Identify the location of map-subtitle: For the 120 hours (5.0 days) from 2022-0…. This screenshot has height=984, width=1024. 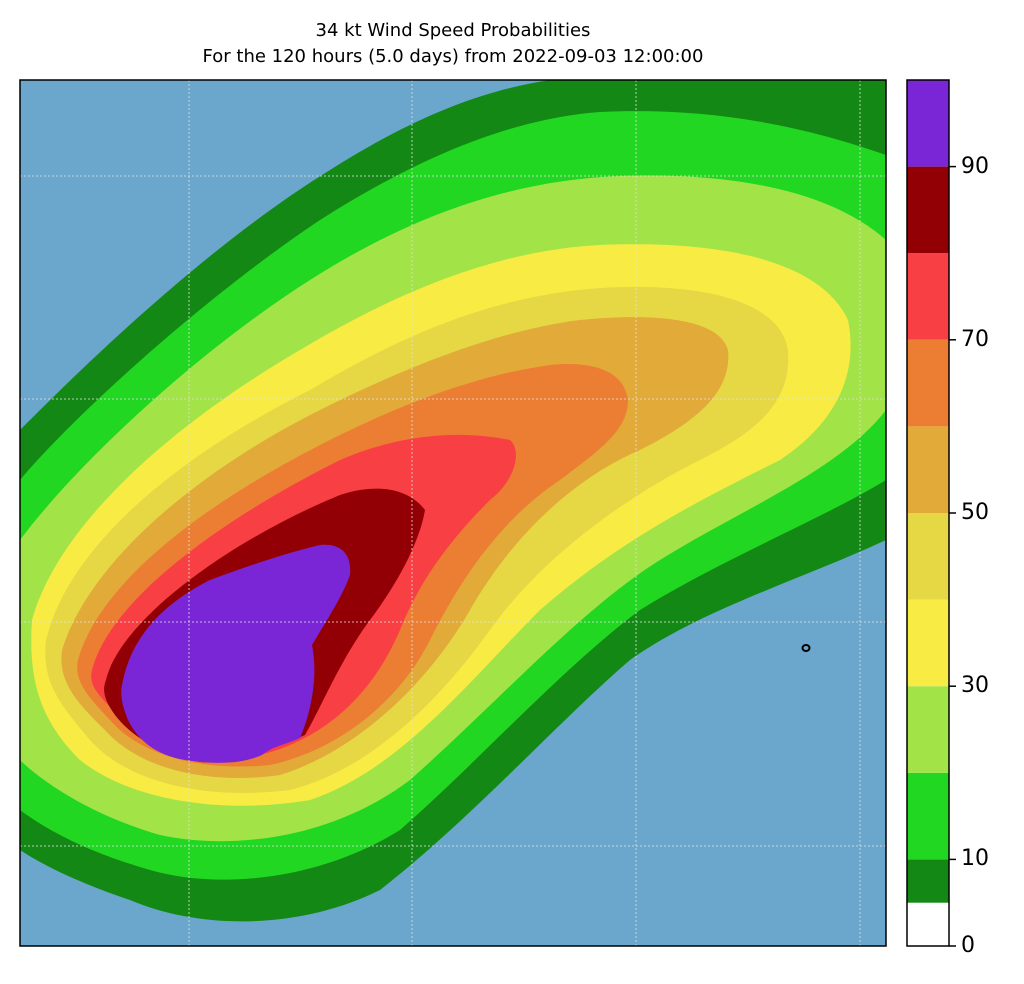
(453, 56).